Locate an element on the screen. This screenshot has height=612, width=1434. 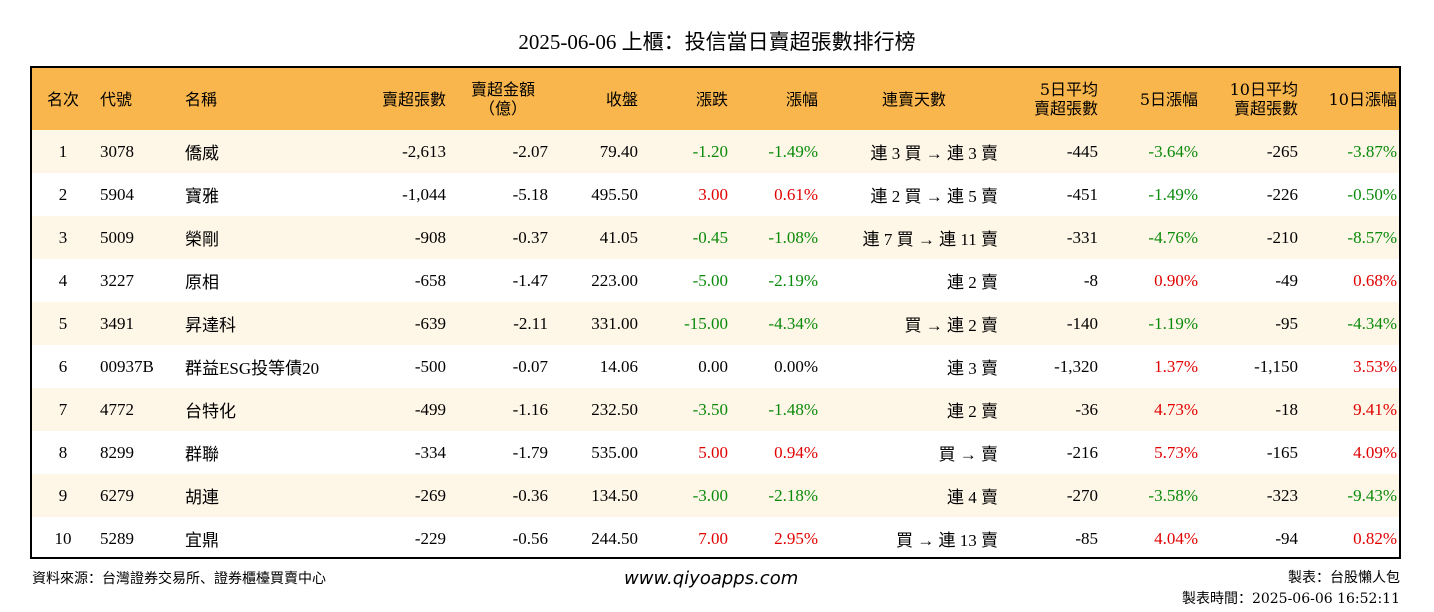
cell-avg10: -1,150 is located at coordinates (1276, 366).